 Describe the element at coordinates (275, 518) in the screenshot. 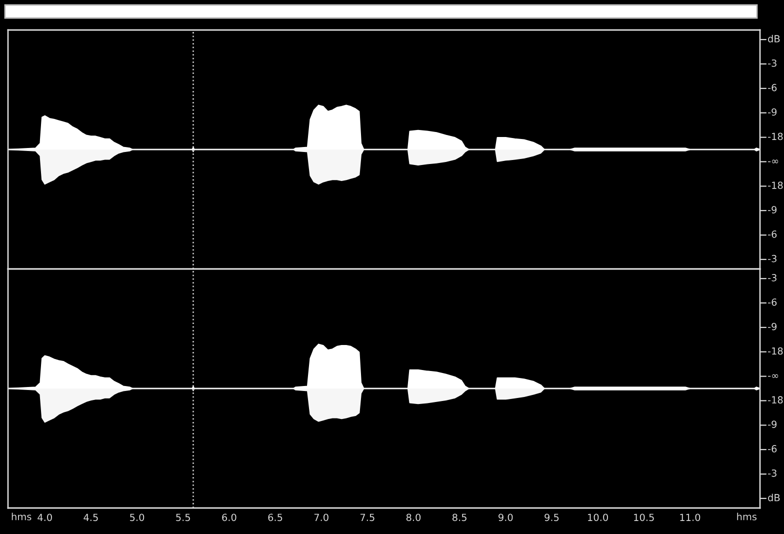

I see `x-tick-label: 6.5` at that location.